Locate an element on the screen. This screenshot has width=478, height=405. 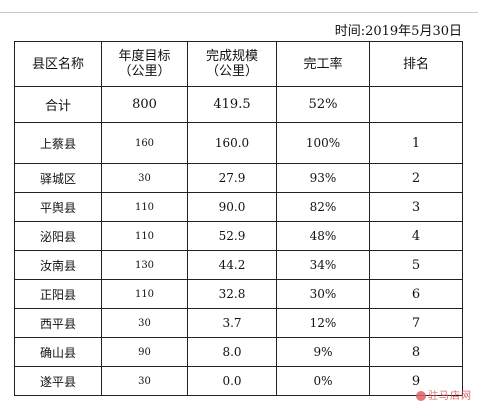
header-target-line1: 年度目标 is located at coordinates (144, 56).